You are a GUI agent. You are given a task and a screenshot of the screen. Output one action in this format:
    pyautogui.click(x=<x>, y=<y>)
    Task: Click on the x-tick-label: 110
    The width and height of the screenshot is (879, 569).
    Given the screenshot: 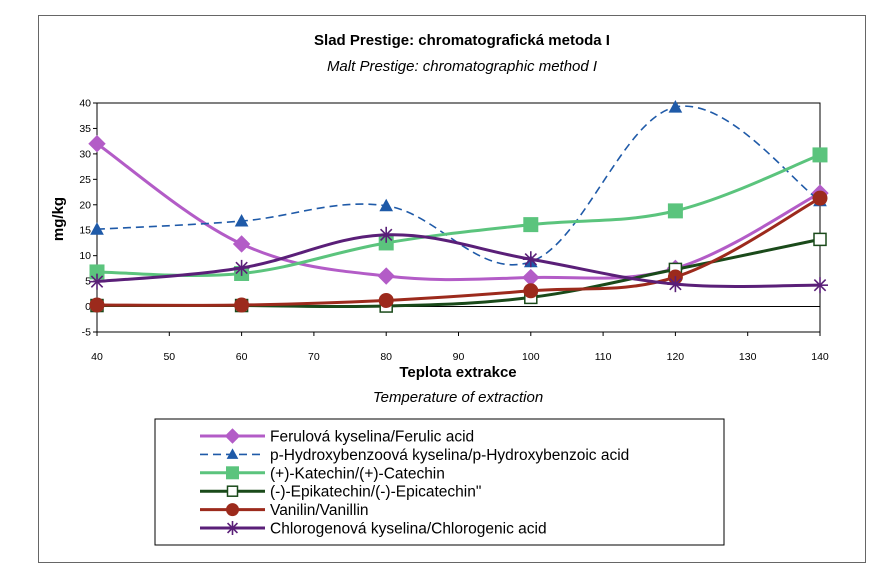 What is the action you would take?
    pyautogui.click(x=603, y=357)
    